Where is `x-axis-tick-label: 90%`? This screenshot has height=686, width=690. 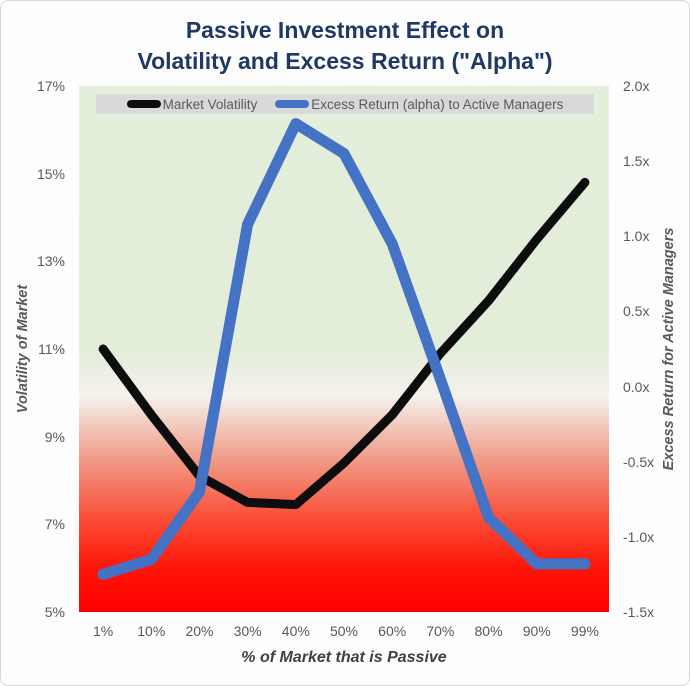 x-axis-tick-label: 90% is located at coordinates (536, 631).